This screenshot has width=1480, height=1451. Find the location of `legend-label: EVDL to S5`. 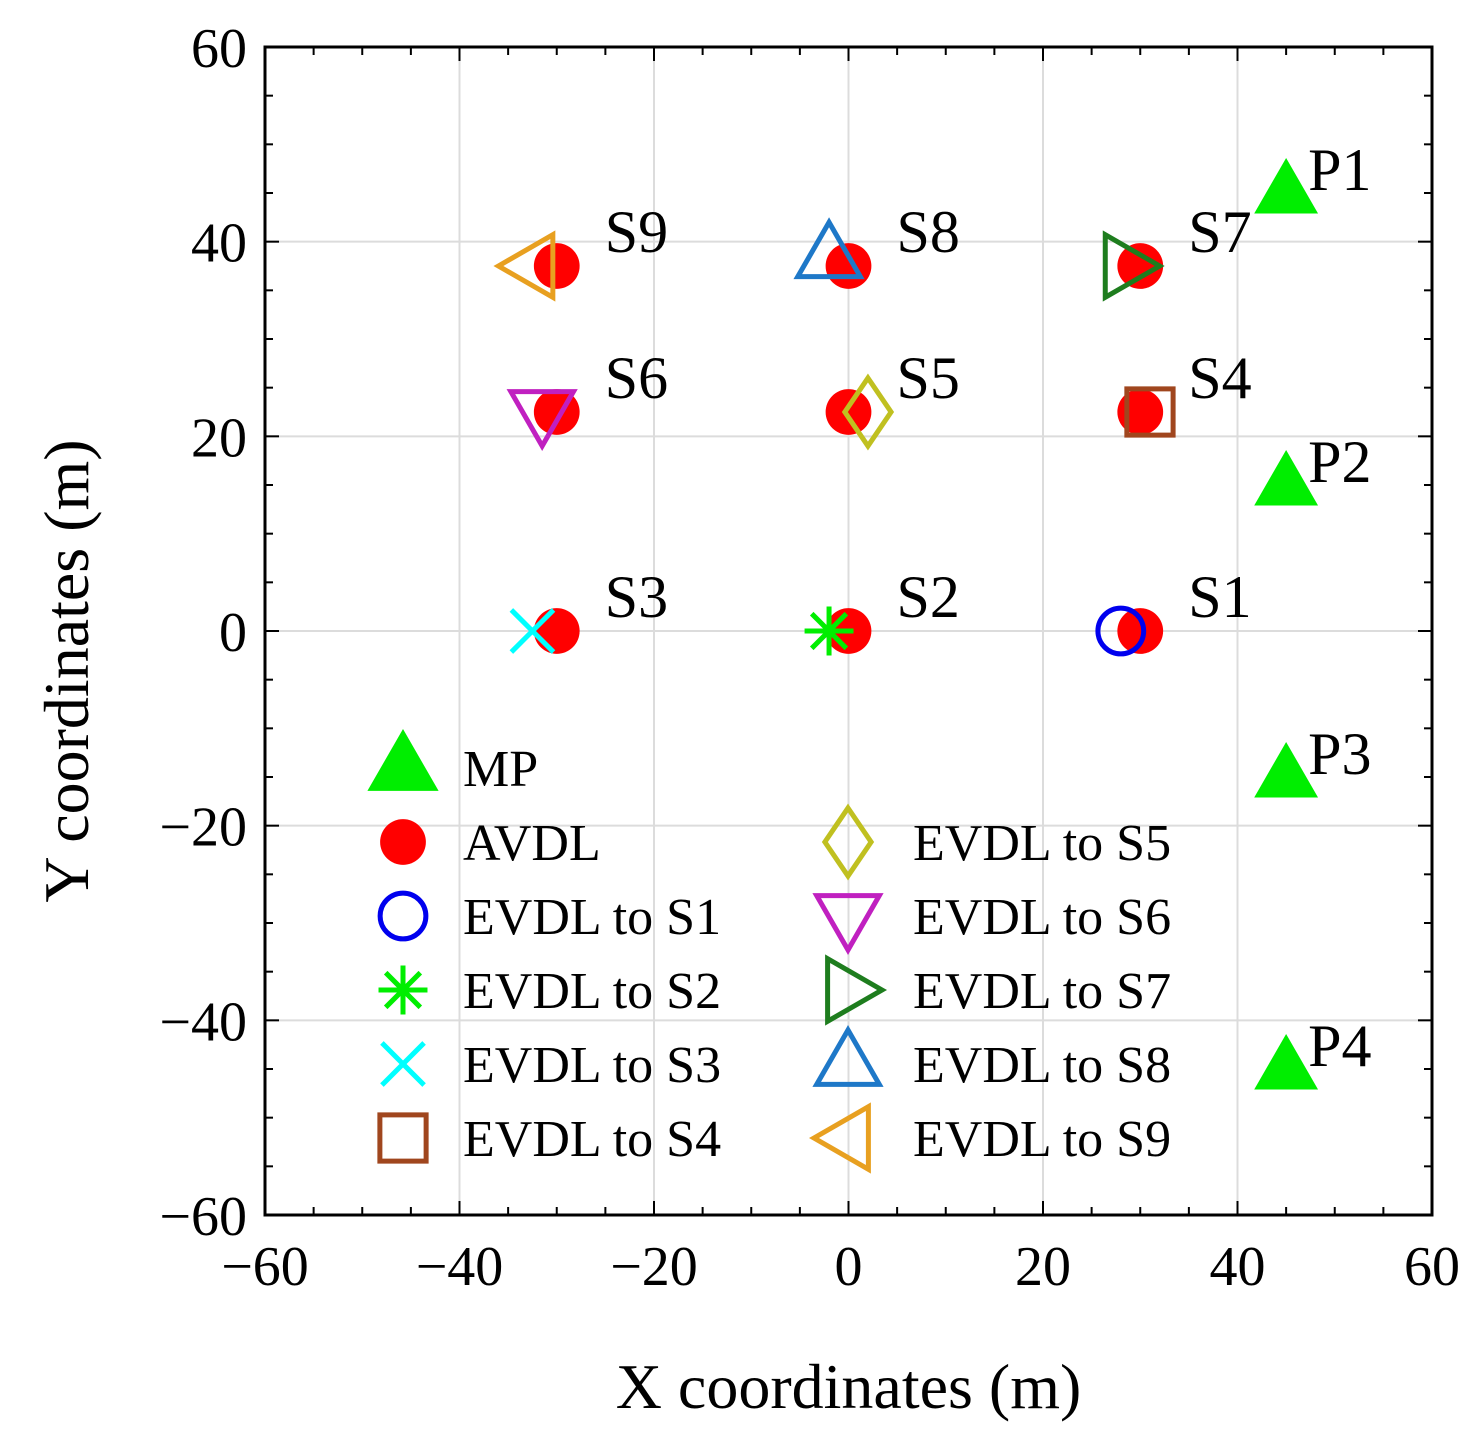

legend-label: EVDL to S5 is located at coordinates (1042, 843).